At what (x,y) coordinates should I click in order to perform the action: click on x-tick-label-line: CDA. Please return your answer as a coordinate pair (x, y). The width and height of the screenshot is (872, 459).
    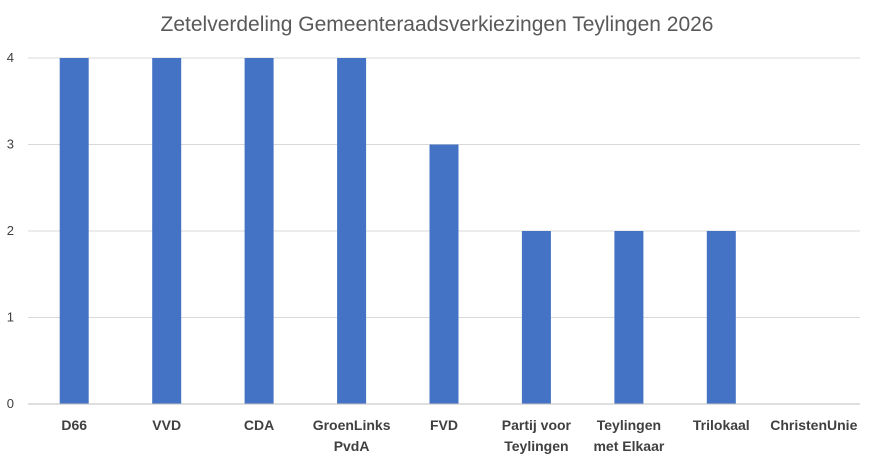
    Looking at the image, I should click on (259, 425).